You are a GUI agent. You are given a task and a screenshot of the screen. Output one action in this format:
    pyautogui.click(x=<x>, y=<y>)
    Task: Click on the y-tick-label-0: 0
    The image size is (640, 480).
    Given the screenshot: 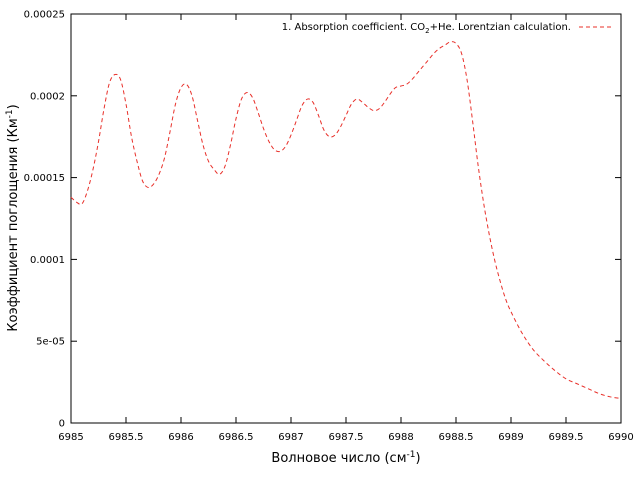 What is the action you would take?
    pyautogui.click(x=62, y=424)
    